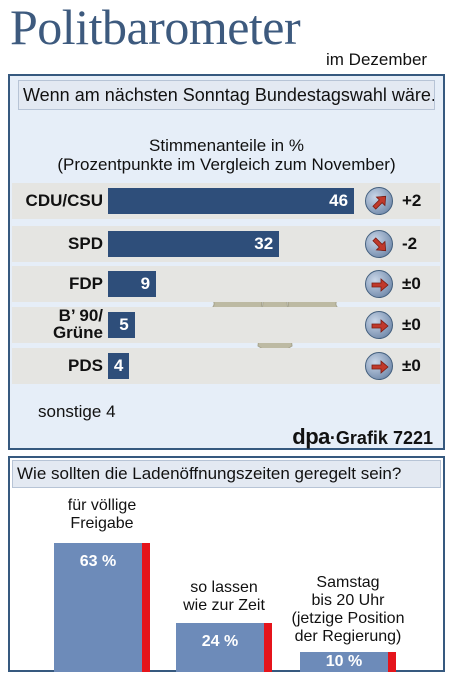 The image size is (450, 674). What do you see at coordinates (384, 438) in the screenshot?
I see `graphic-number: Grafik 7221` at bounding box center [384, 438].